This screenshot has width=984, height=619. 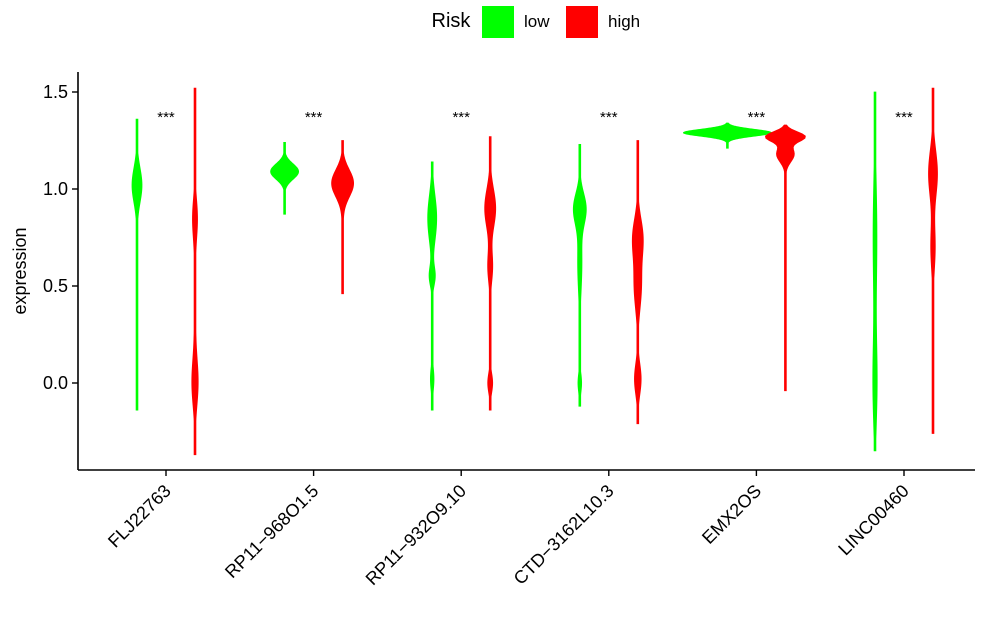 What do you see at coordinates (271, 531) in the screenshot?
I see `x-tick-label: RP11−968O1.5` at bounding box center [271, 531].